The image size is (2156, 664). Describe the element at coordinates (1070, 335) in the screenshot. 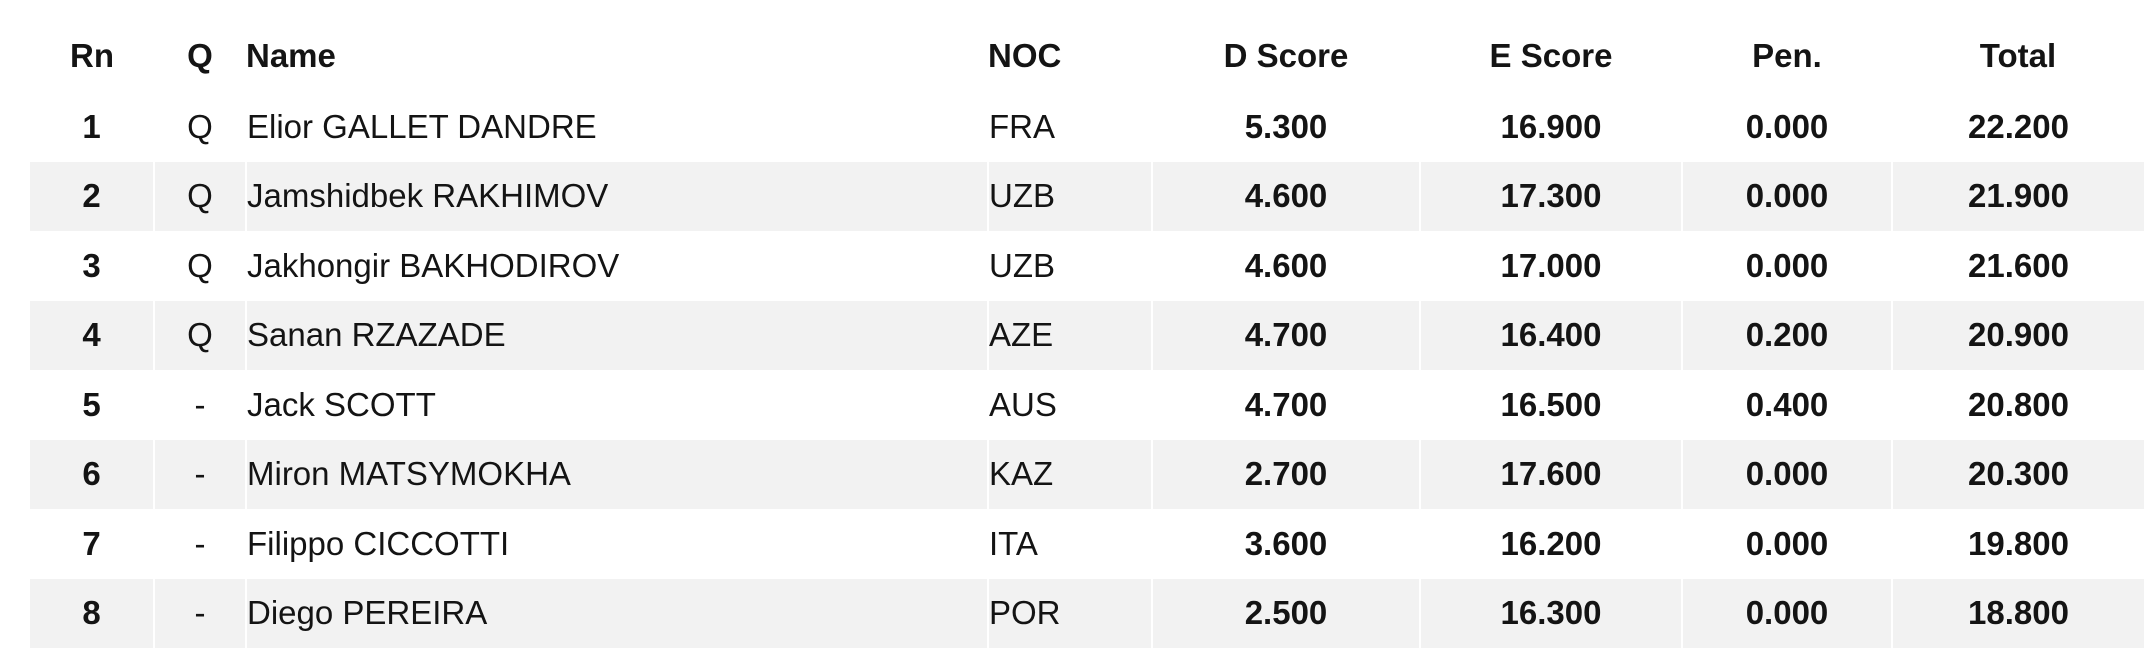

I see `noc-cell: AZE` at that location.